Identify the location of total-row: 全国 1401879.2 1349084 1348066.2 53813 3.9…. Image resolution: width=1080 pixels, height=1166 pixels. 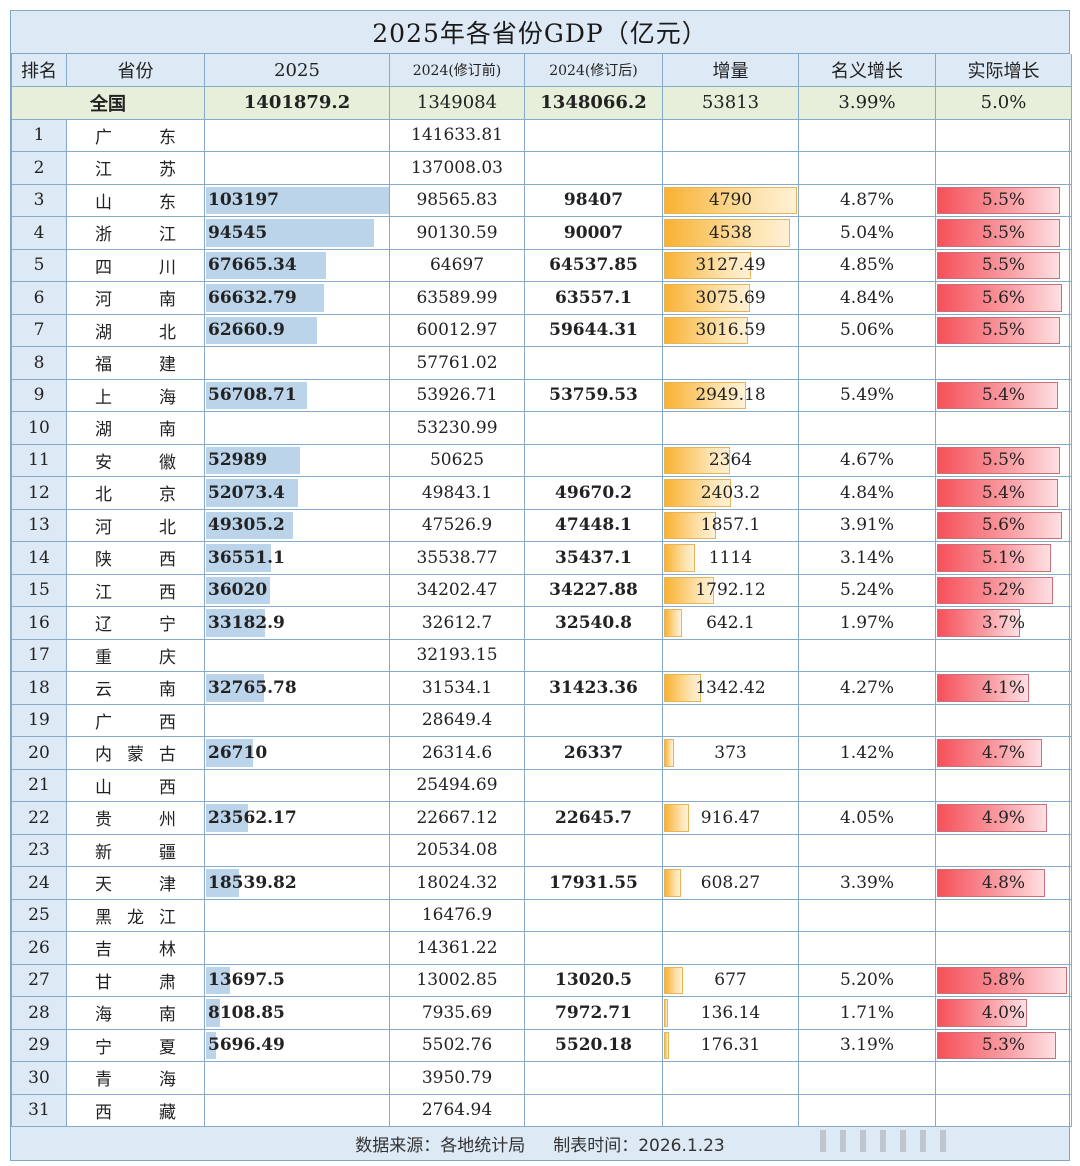
(541, 103).